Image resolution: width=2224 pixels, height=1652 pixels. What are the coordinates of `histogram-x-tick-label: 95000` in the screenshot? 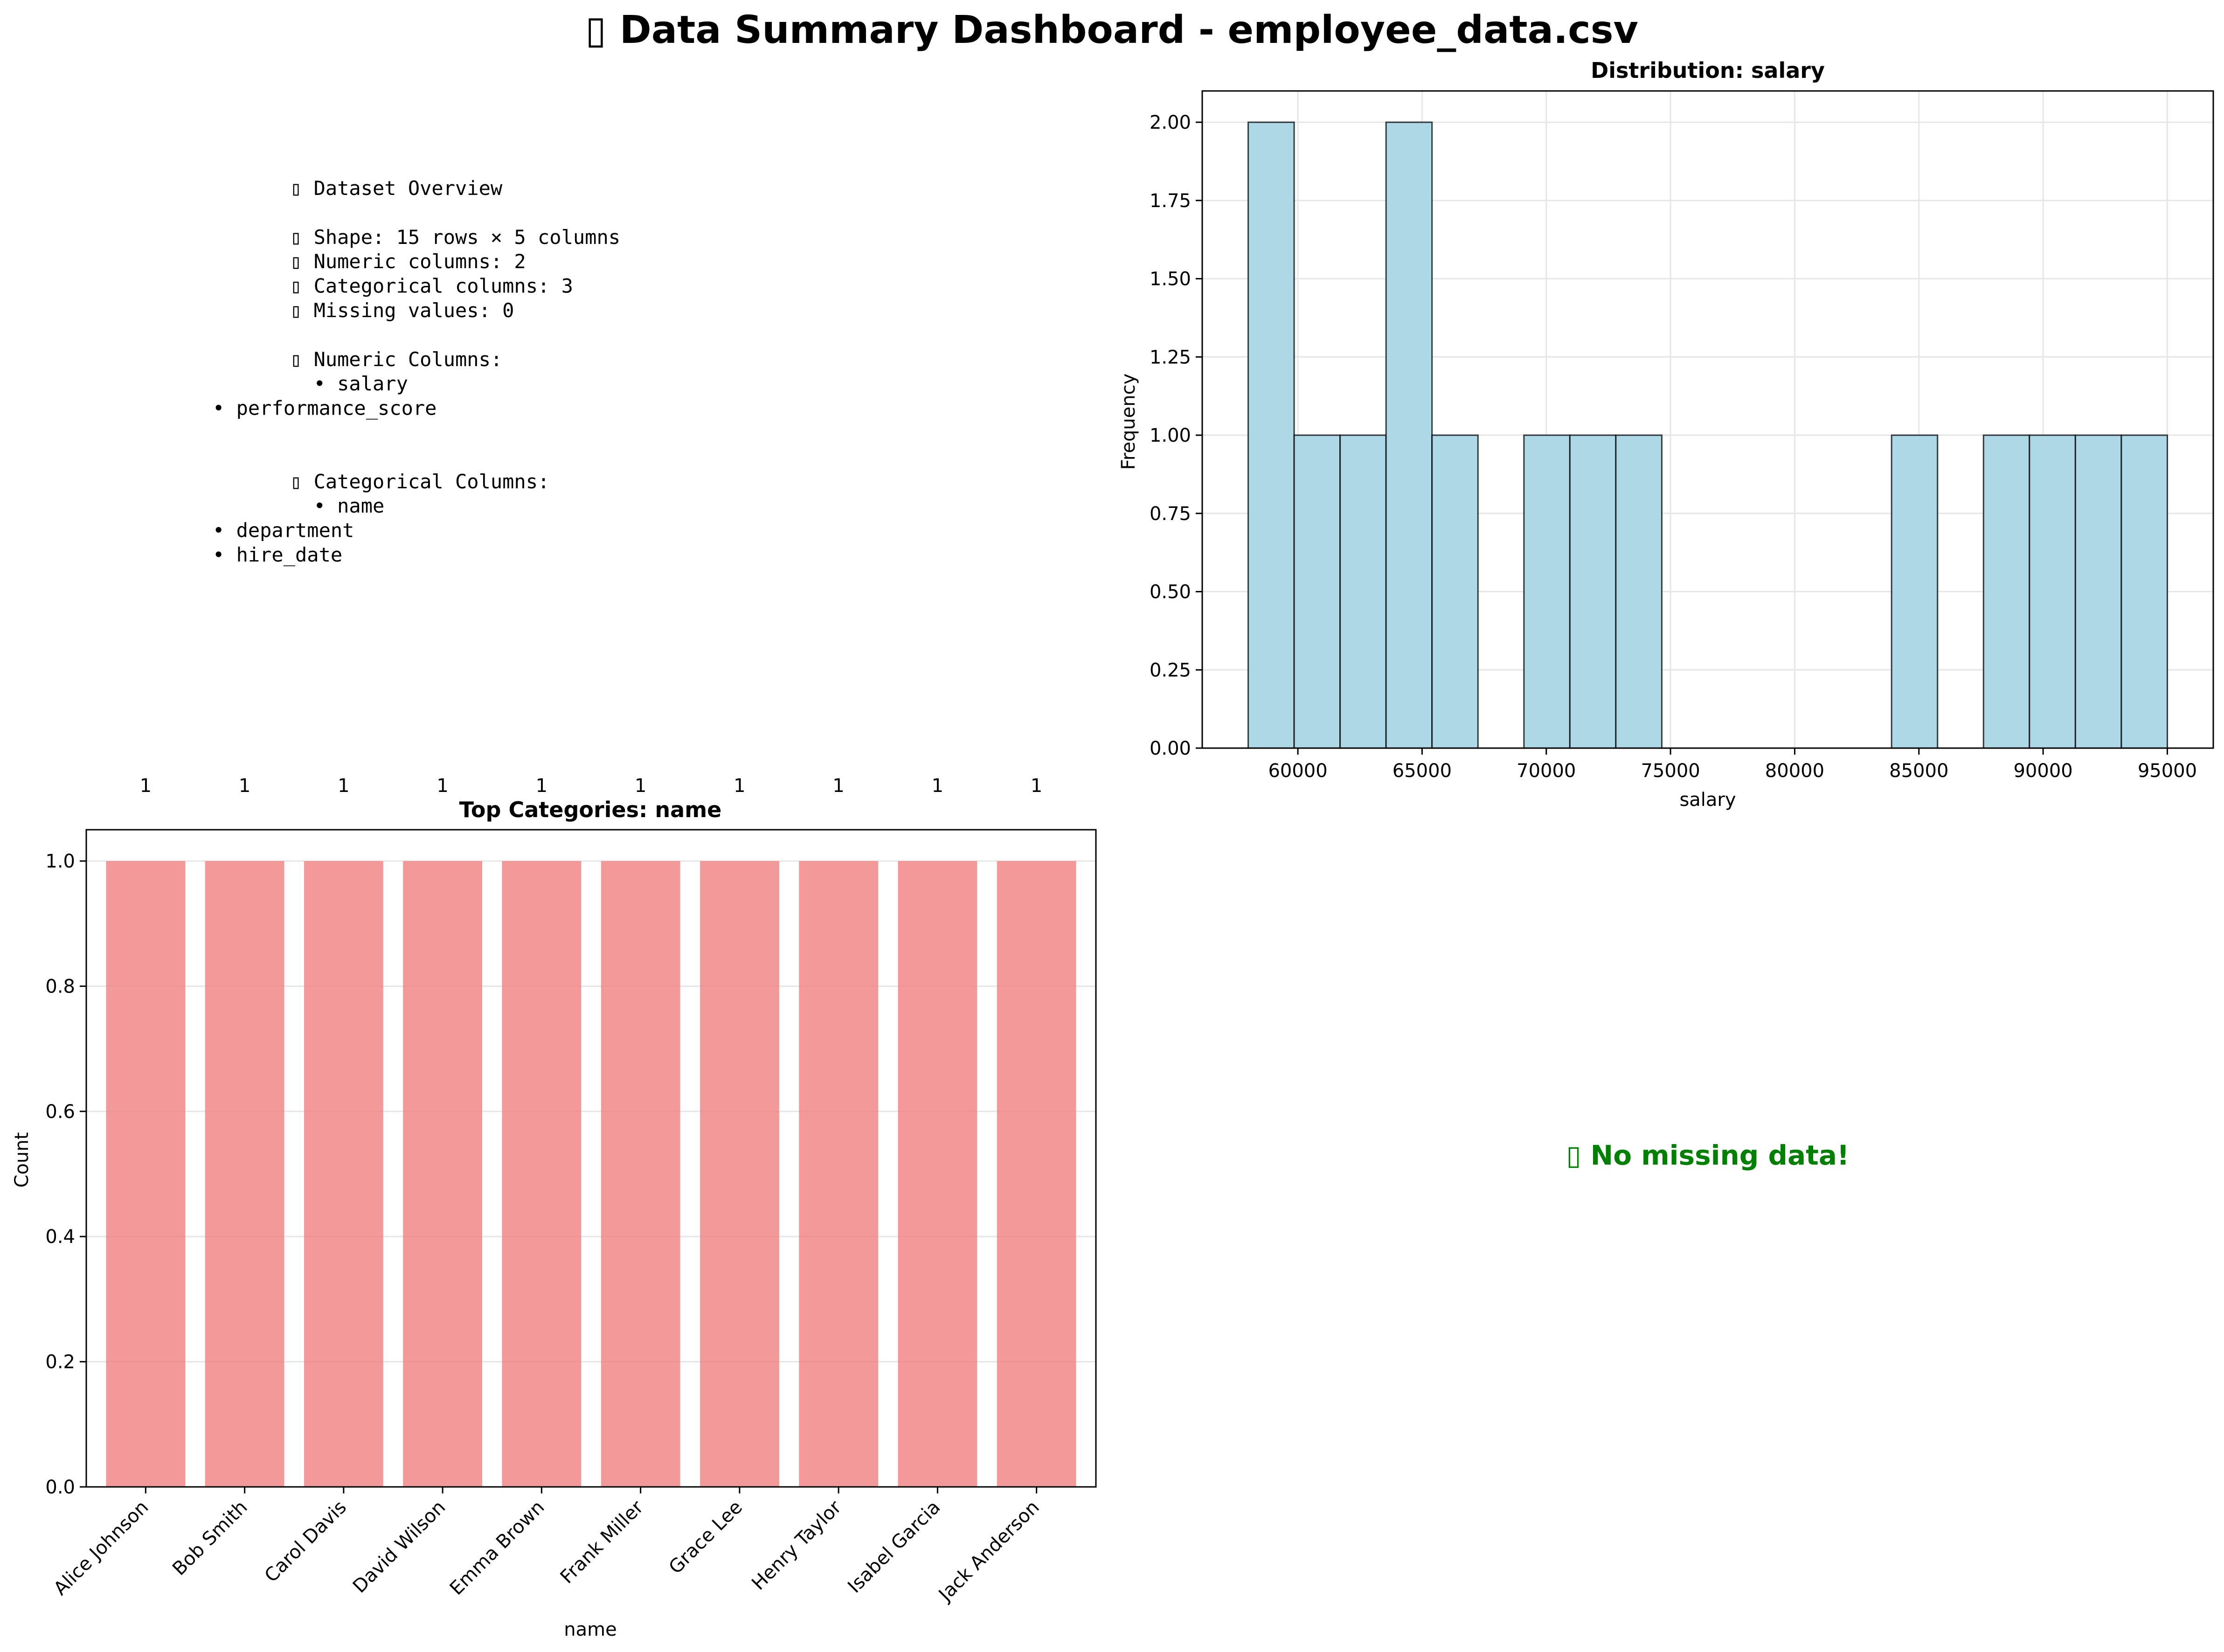 It's located at (2167, 771).